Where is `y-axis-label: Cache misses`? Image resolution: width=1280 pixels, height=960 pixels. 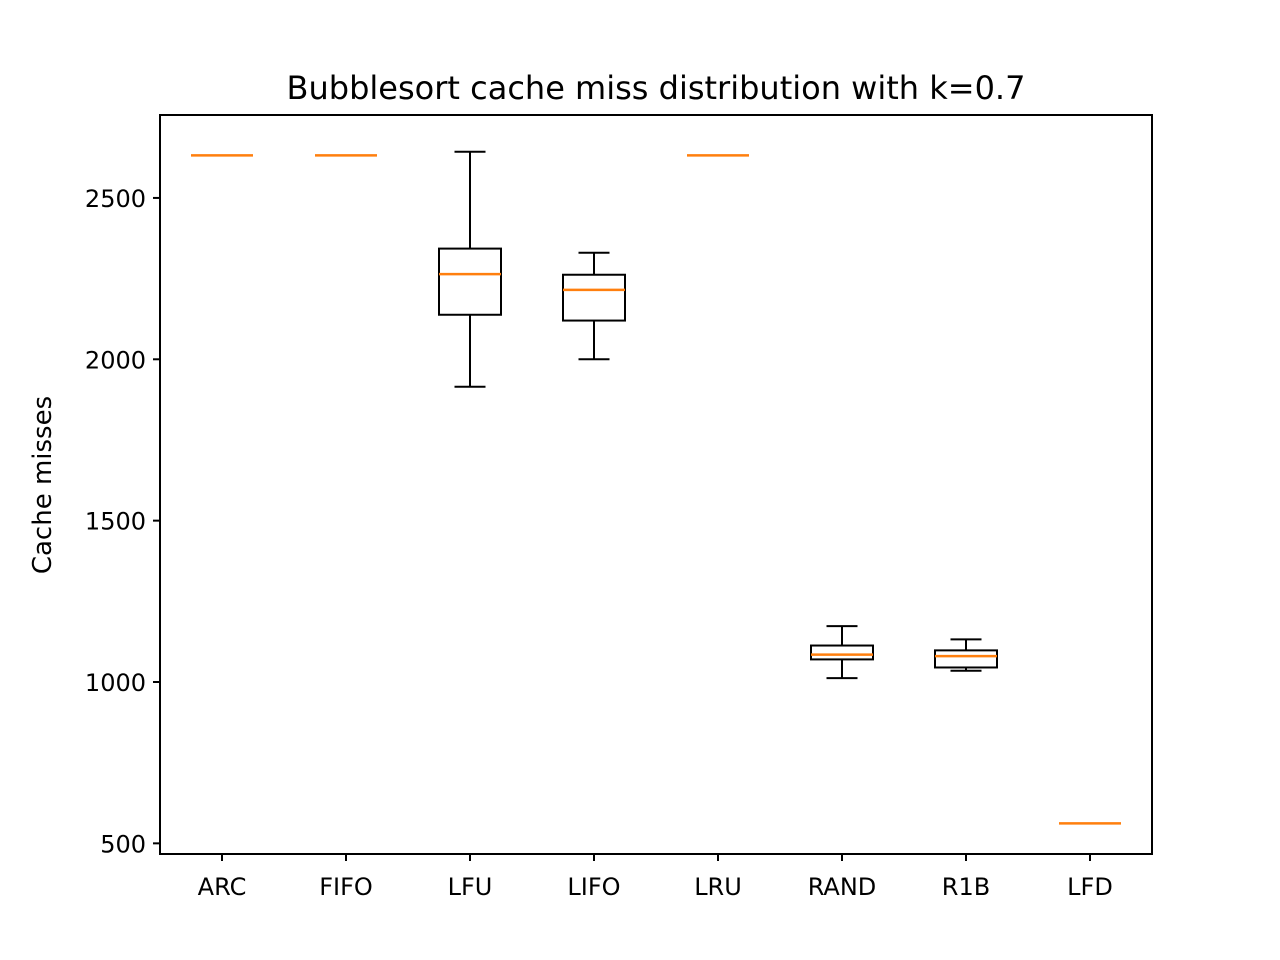
y-axis-label: Cache misses is located at coordinates (43, 485).